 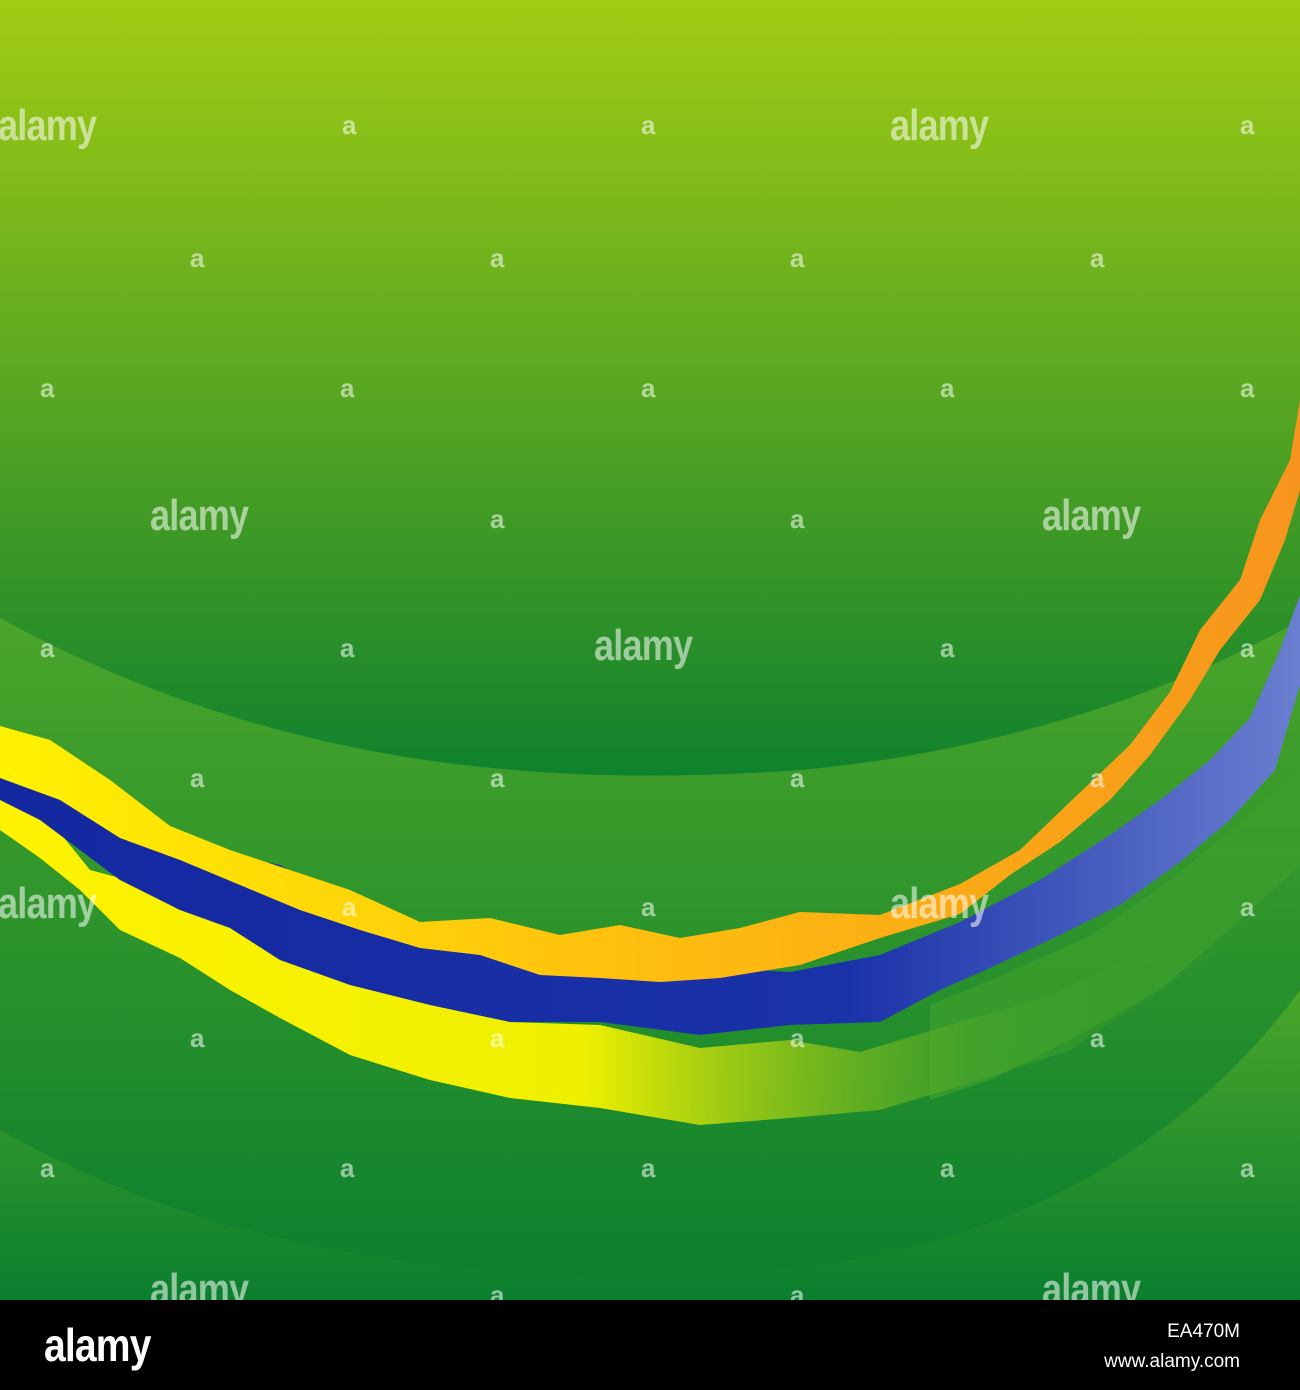 I want to click on site-url: www.alamy.com, so click(x=1172, y=1361).